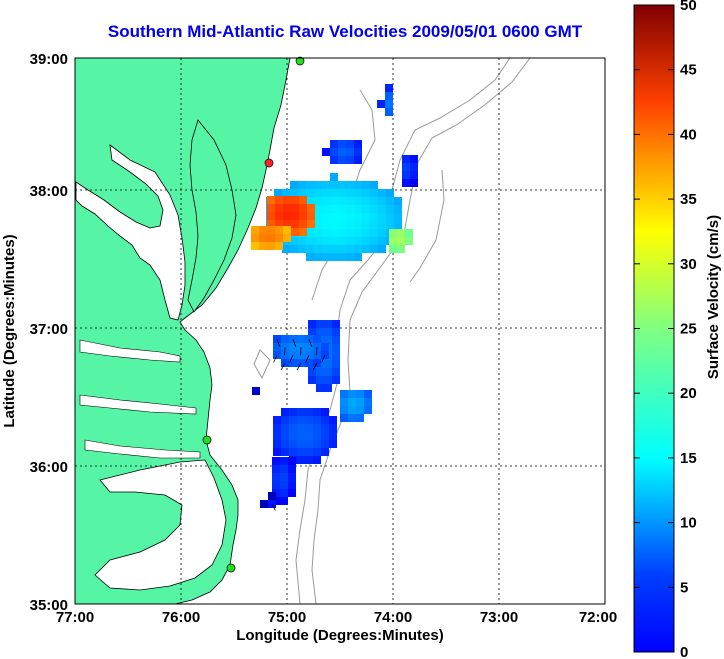  I want to click on velocity-arrows, so click(298, 424).